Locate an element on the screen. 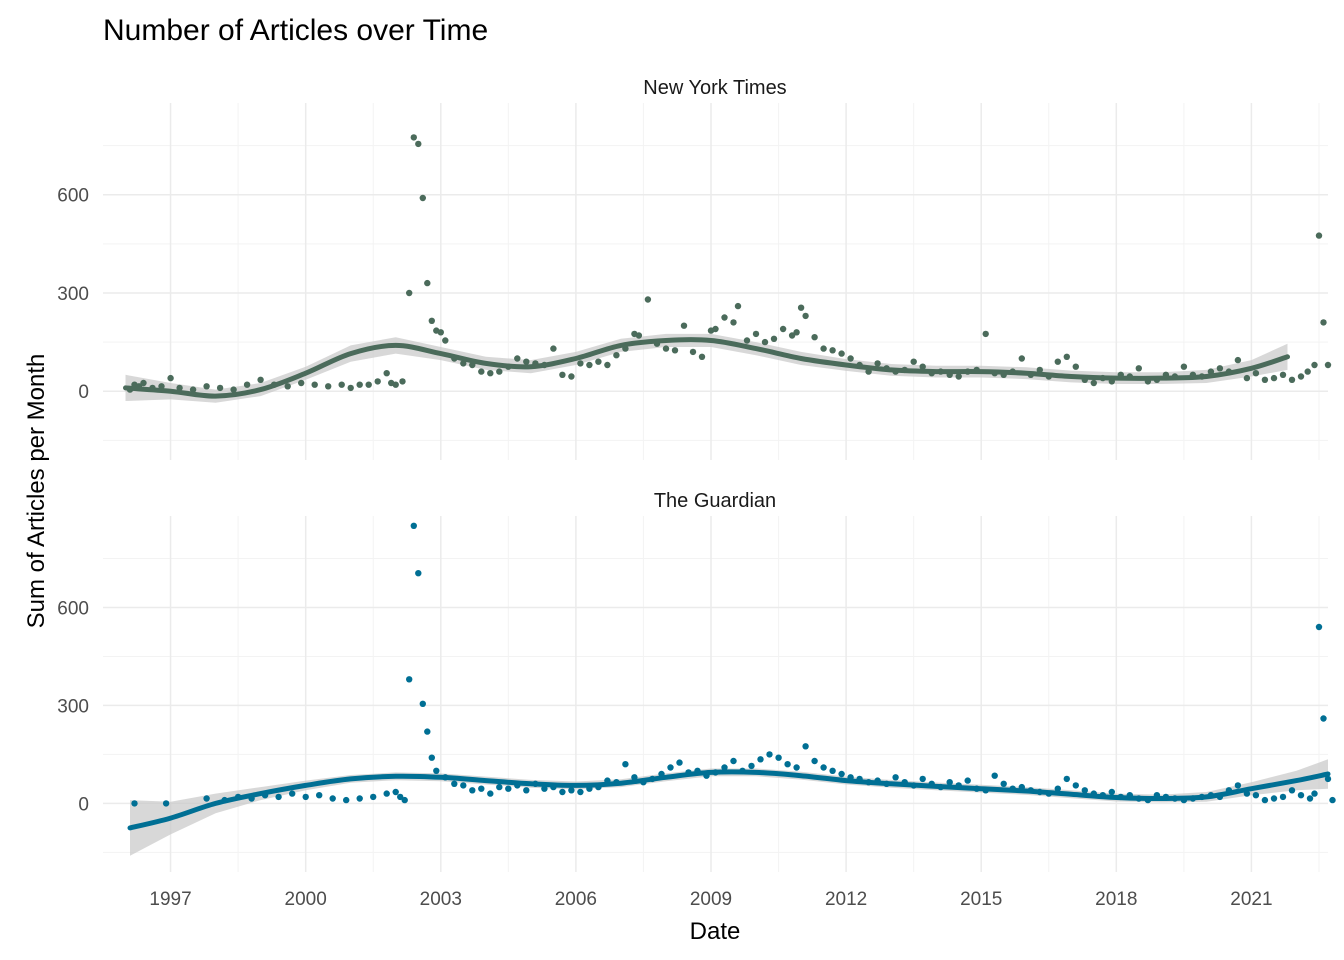  chart-title: Number of Articles over Time is located at coordinates (295, 30).